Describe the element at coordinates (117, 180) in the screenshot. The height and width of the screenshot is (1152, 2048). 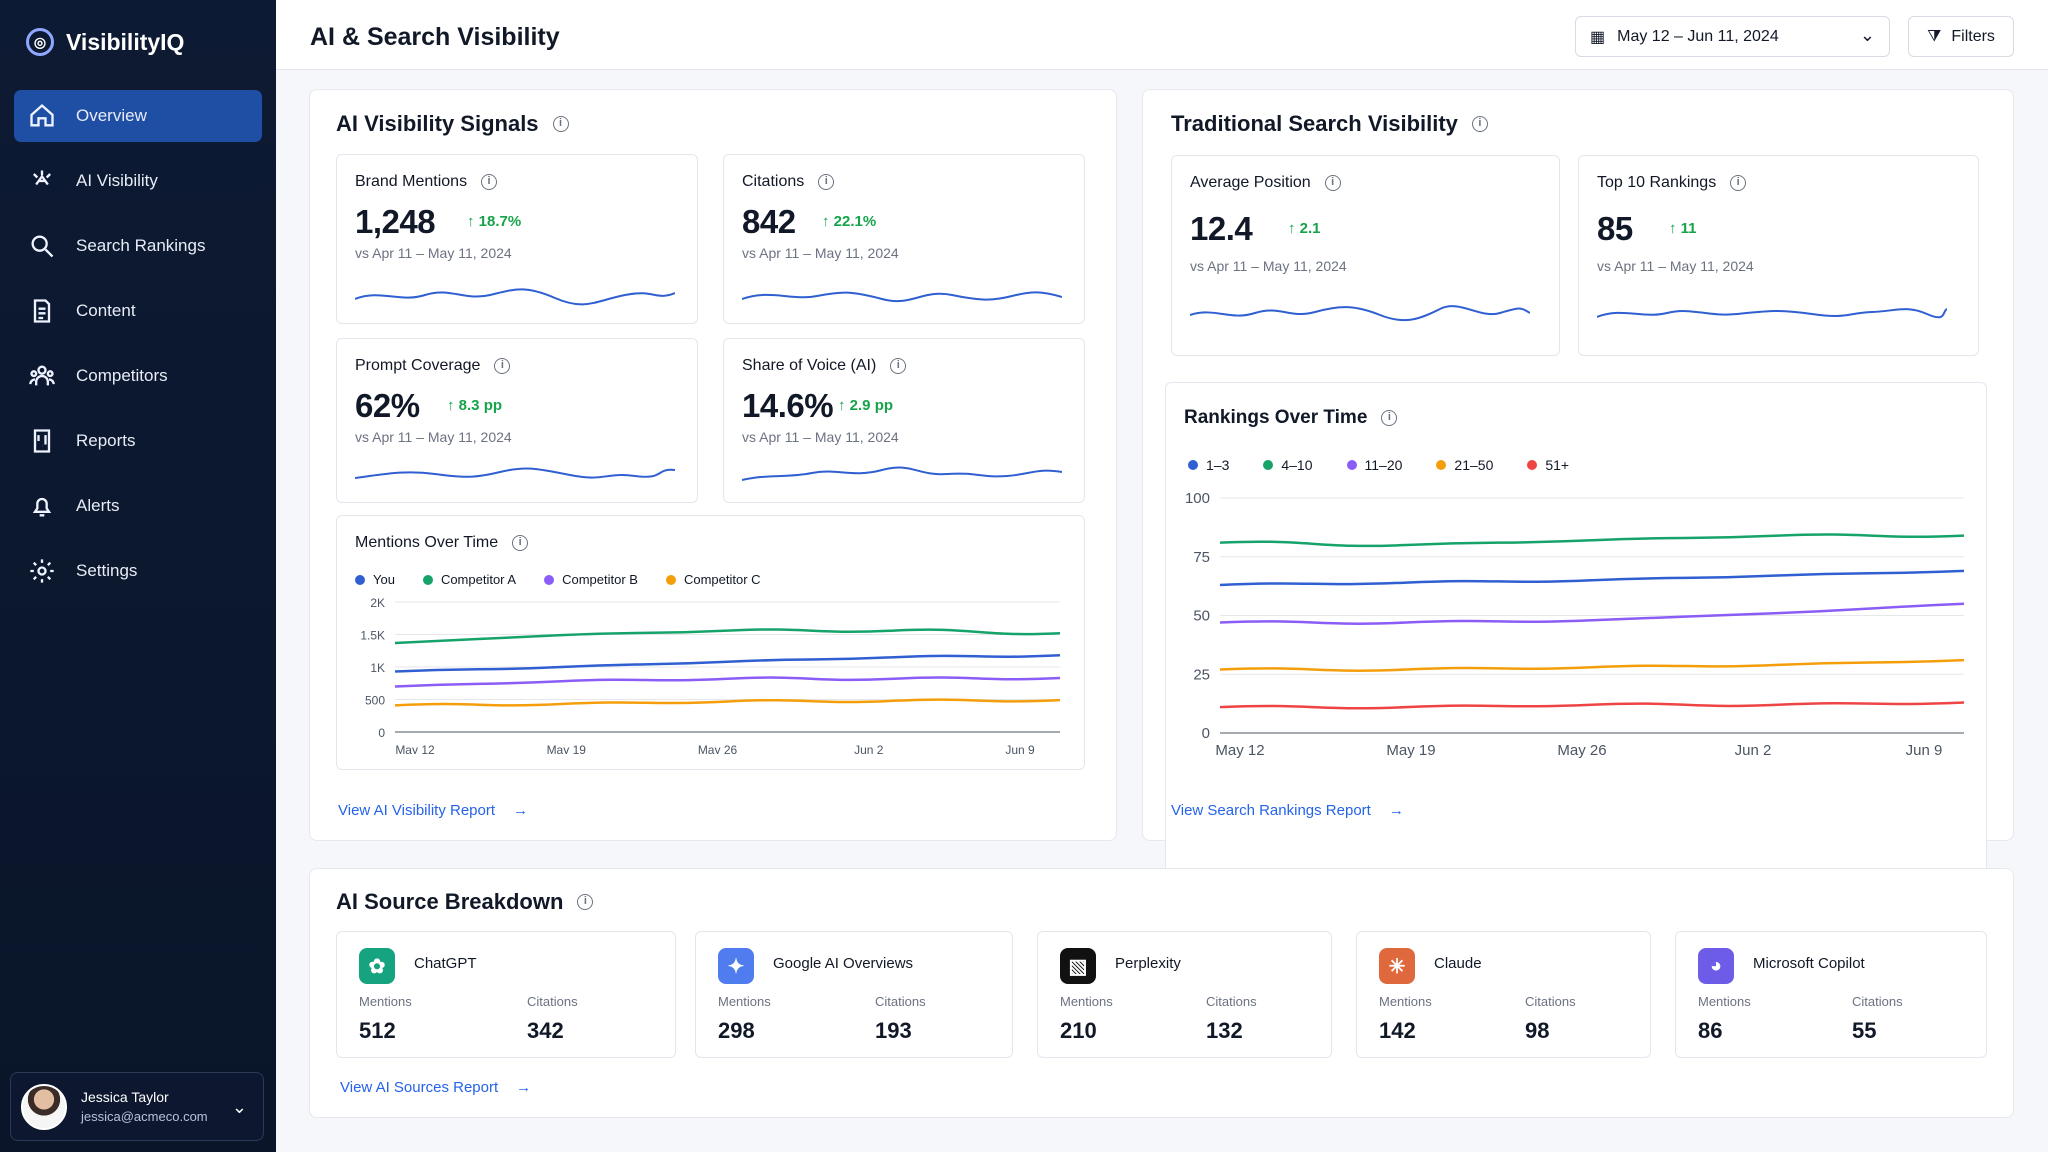
I see `sidebar-item-label: AI Visibility` at that location.